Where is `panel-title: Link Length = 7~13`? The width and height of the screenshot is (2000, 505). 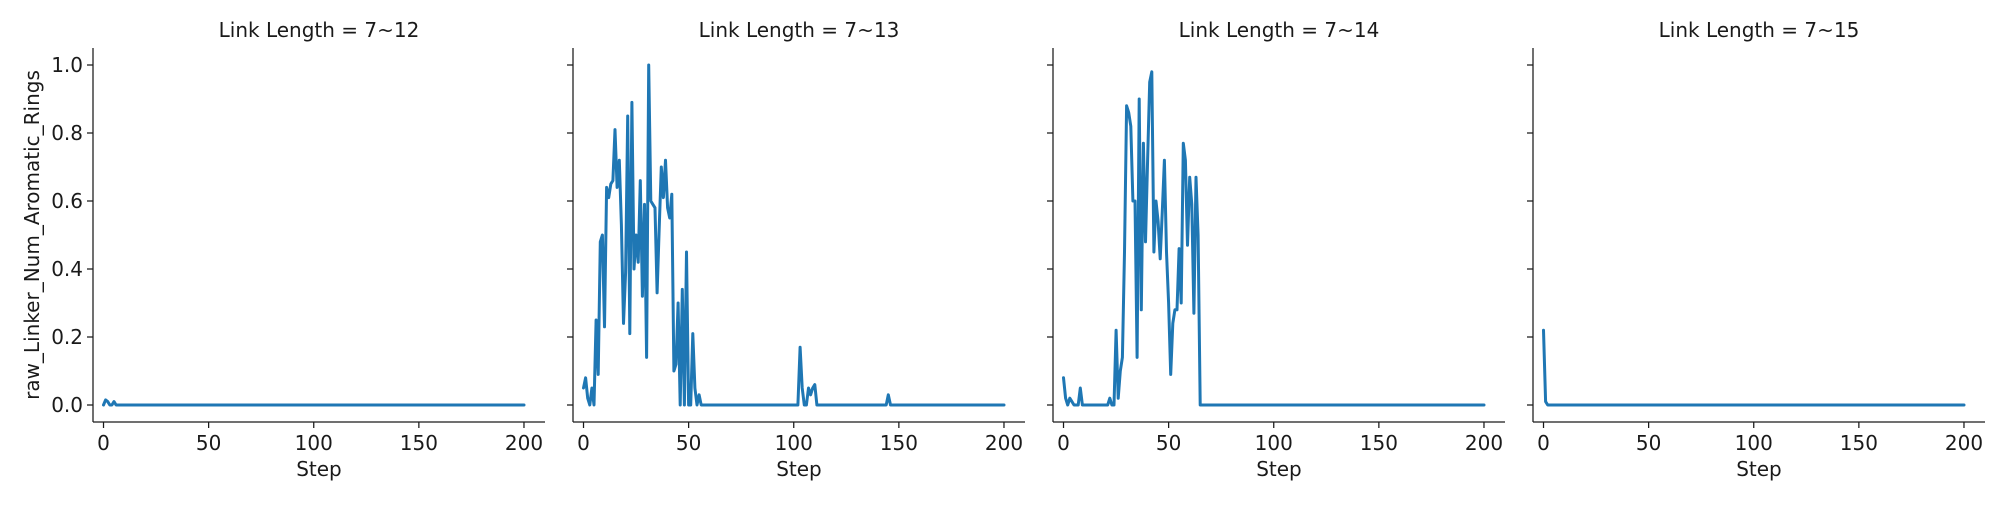 panel-title: Link Length = 7~13 is located at coordinates (799, 30).